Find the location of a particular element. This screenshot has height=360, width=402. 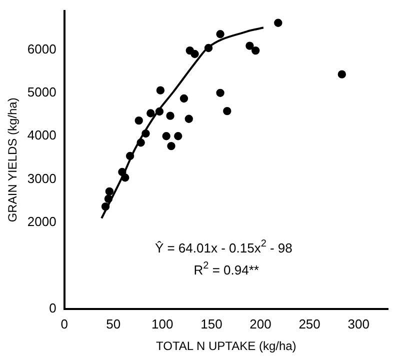

y-tick-label: 0 is located at coordinates (52, 308).